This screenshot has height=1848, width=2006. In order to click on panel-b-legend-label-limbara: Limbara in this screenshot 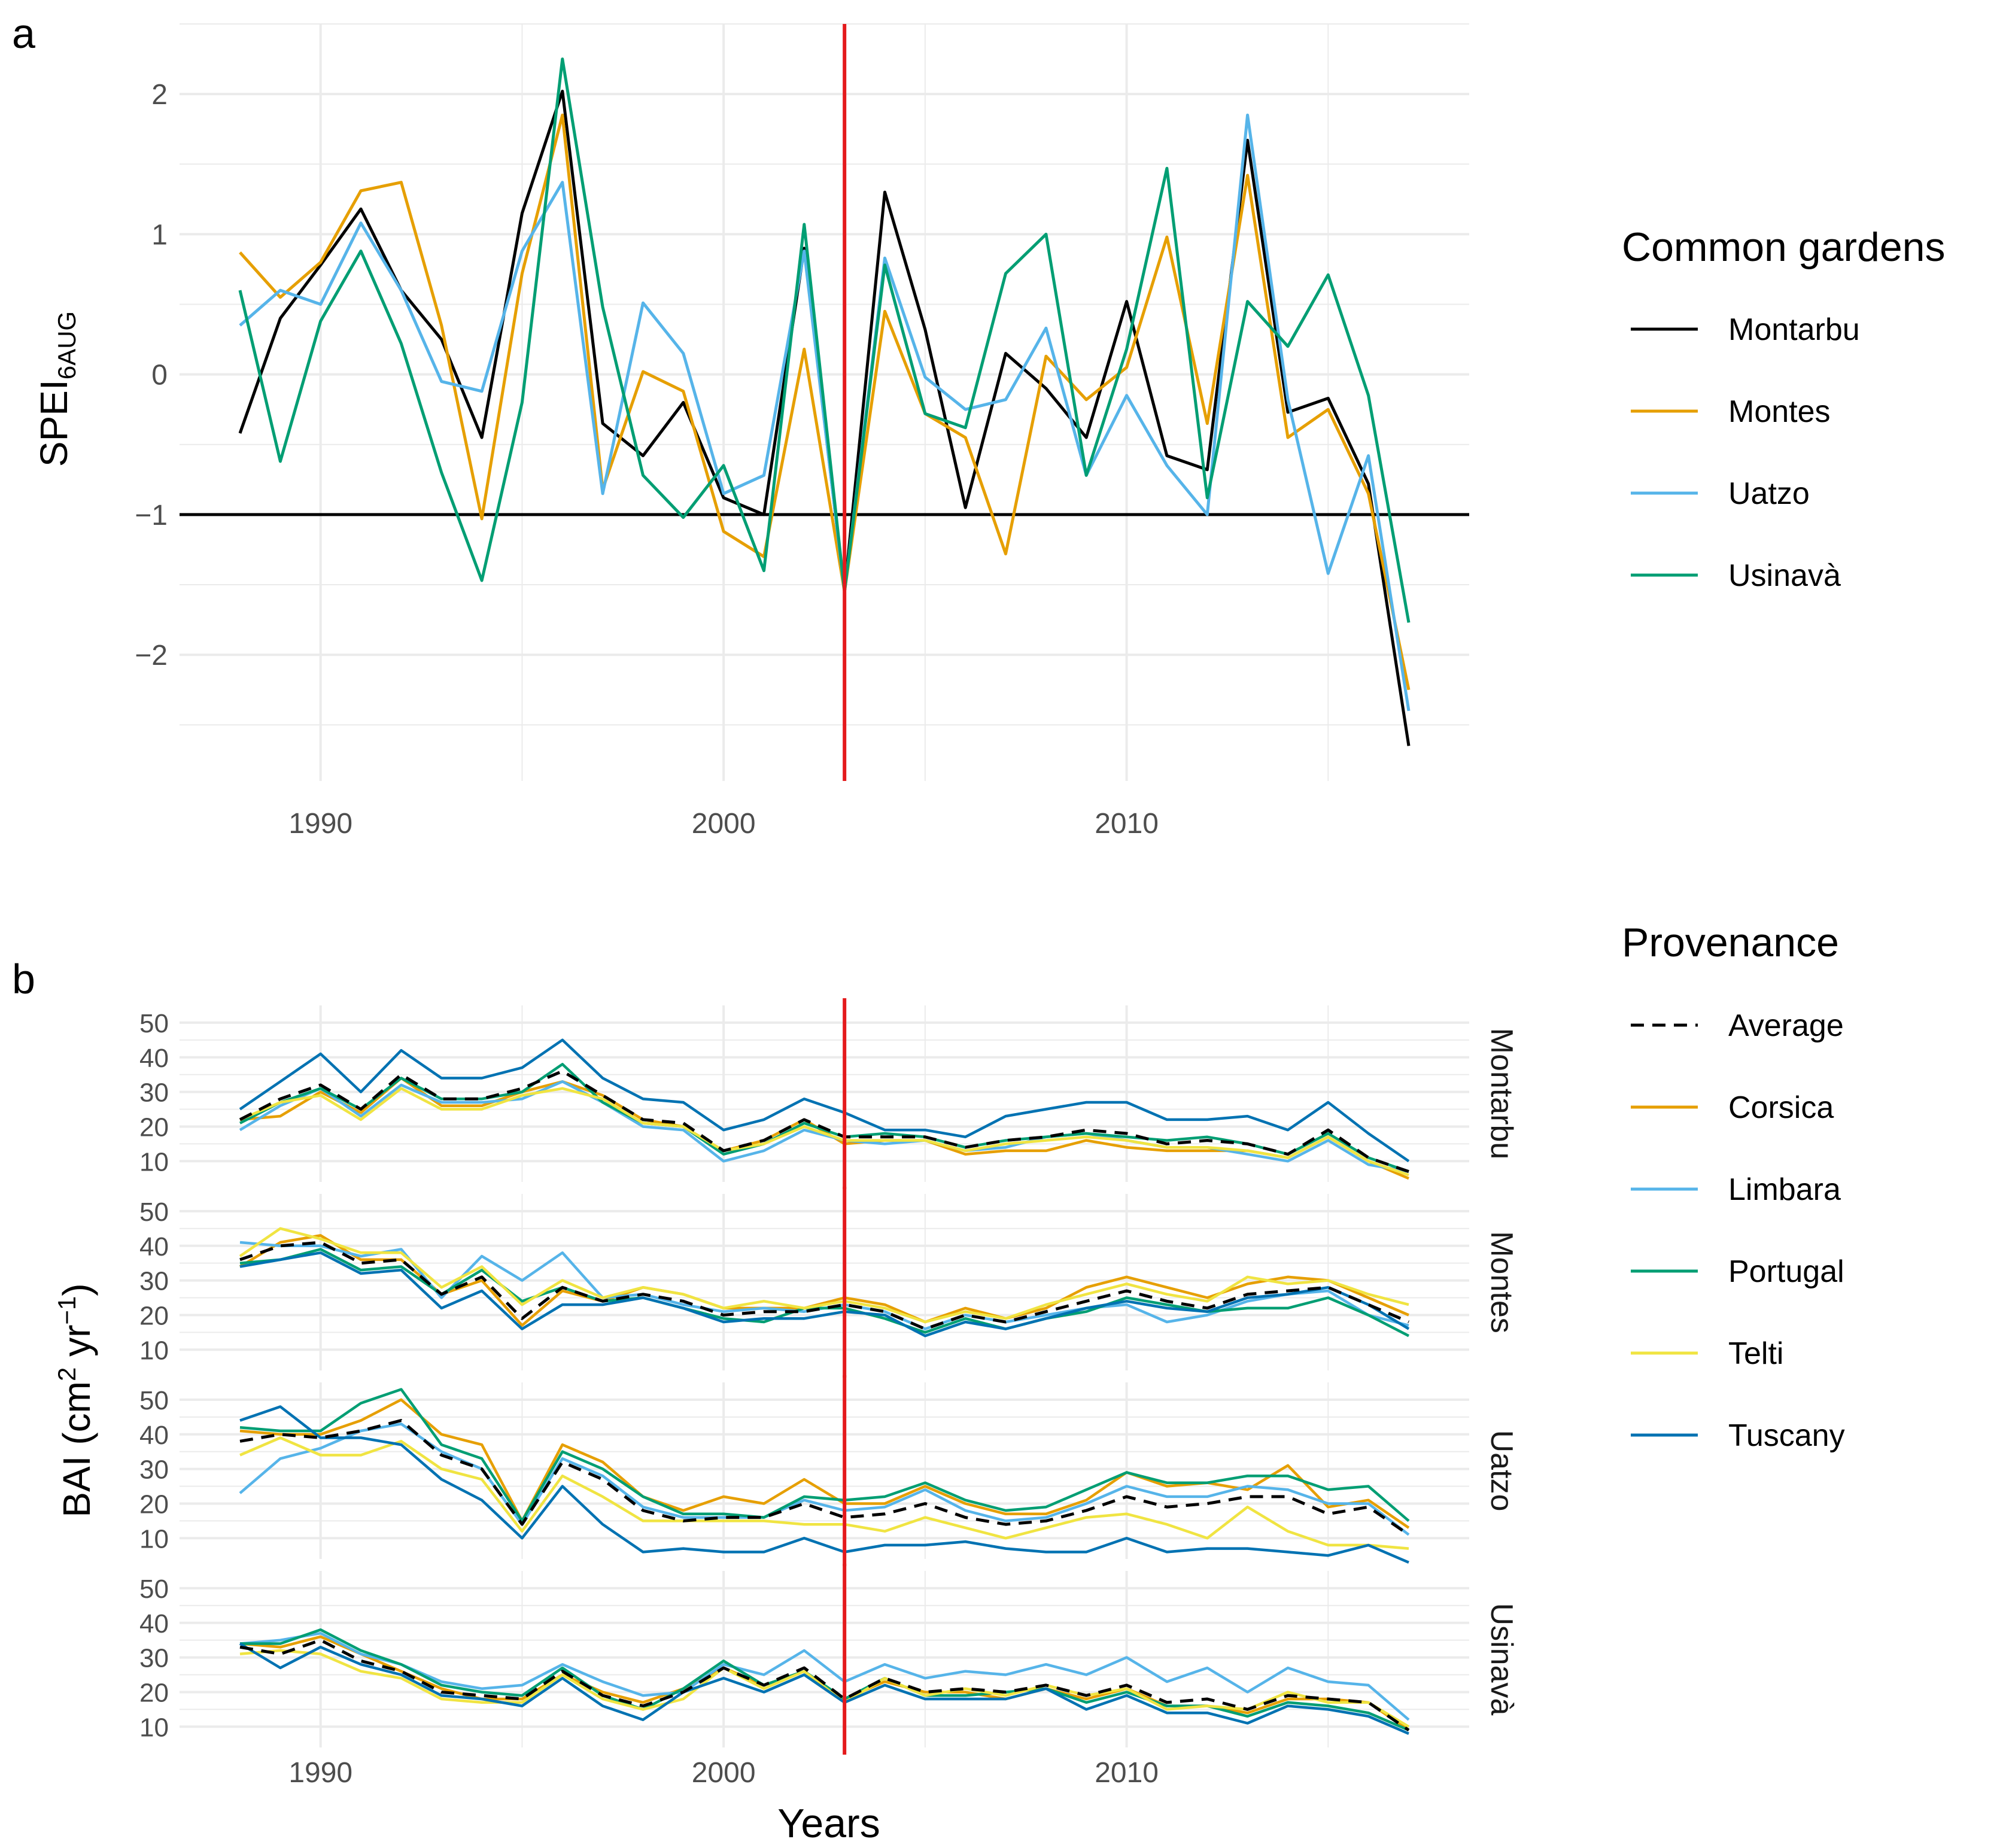, I will do `click(1784, 1189)`.